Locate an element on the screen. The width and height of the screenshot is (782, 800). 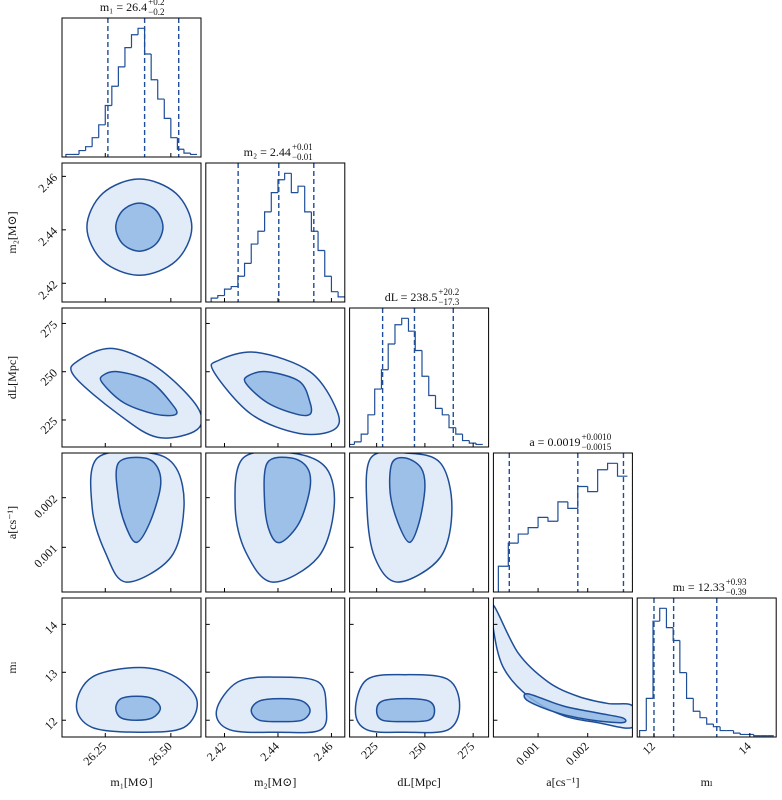
panel-title: a = 0.0019 is located at coordinates (554, 442).